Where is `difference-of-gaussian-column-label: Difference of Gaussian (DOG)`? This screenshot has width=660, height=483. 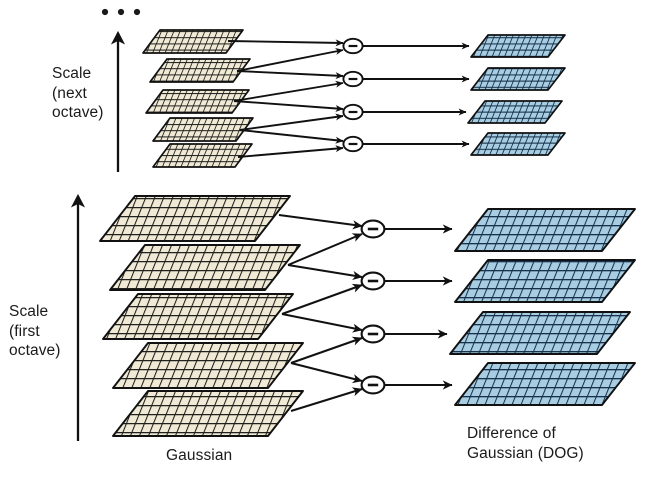 difference-of-gaussian-column-label: Difference of Gaussian (DOG) is located at coordinates (525, 444).